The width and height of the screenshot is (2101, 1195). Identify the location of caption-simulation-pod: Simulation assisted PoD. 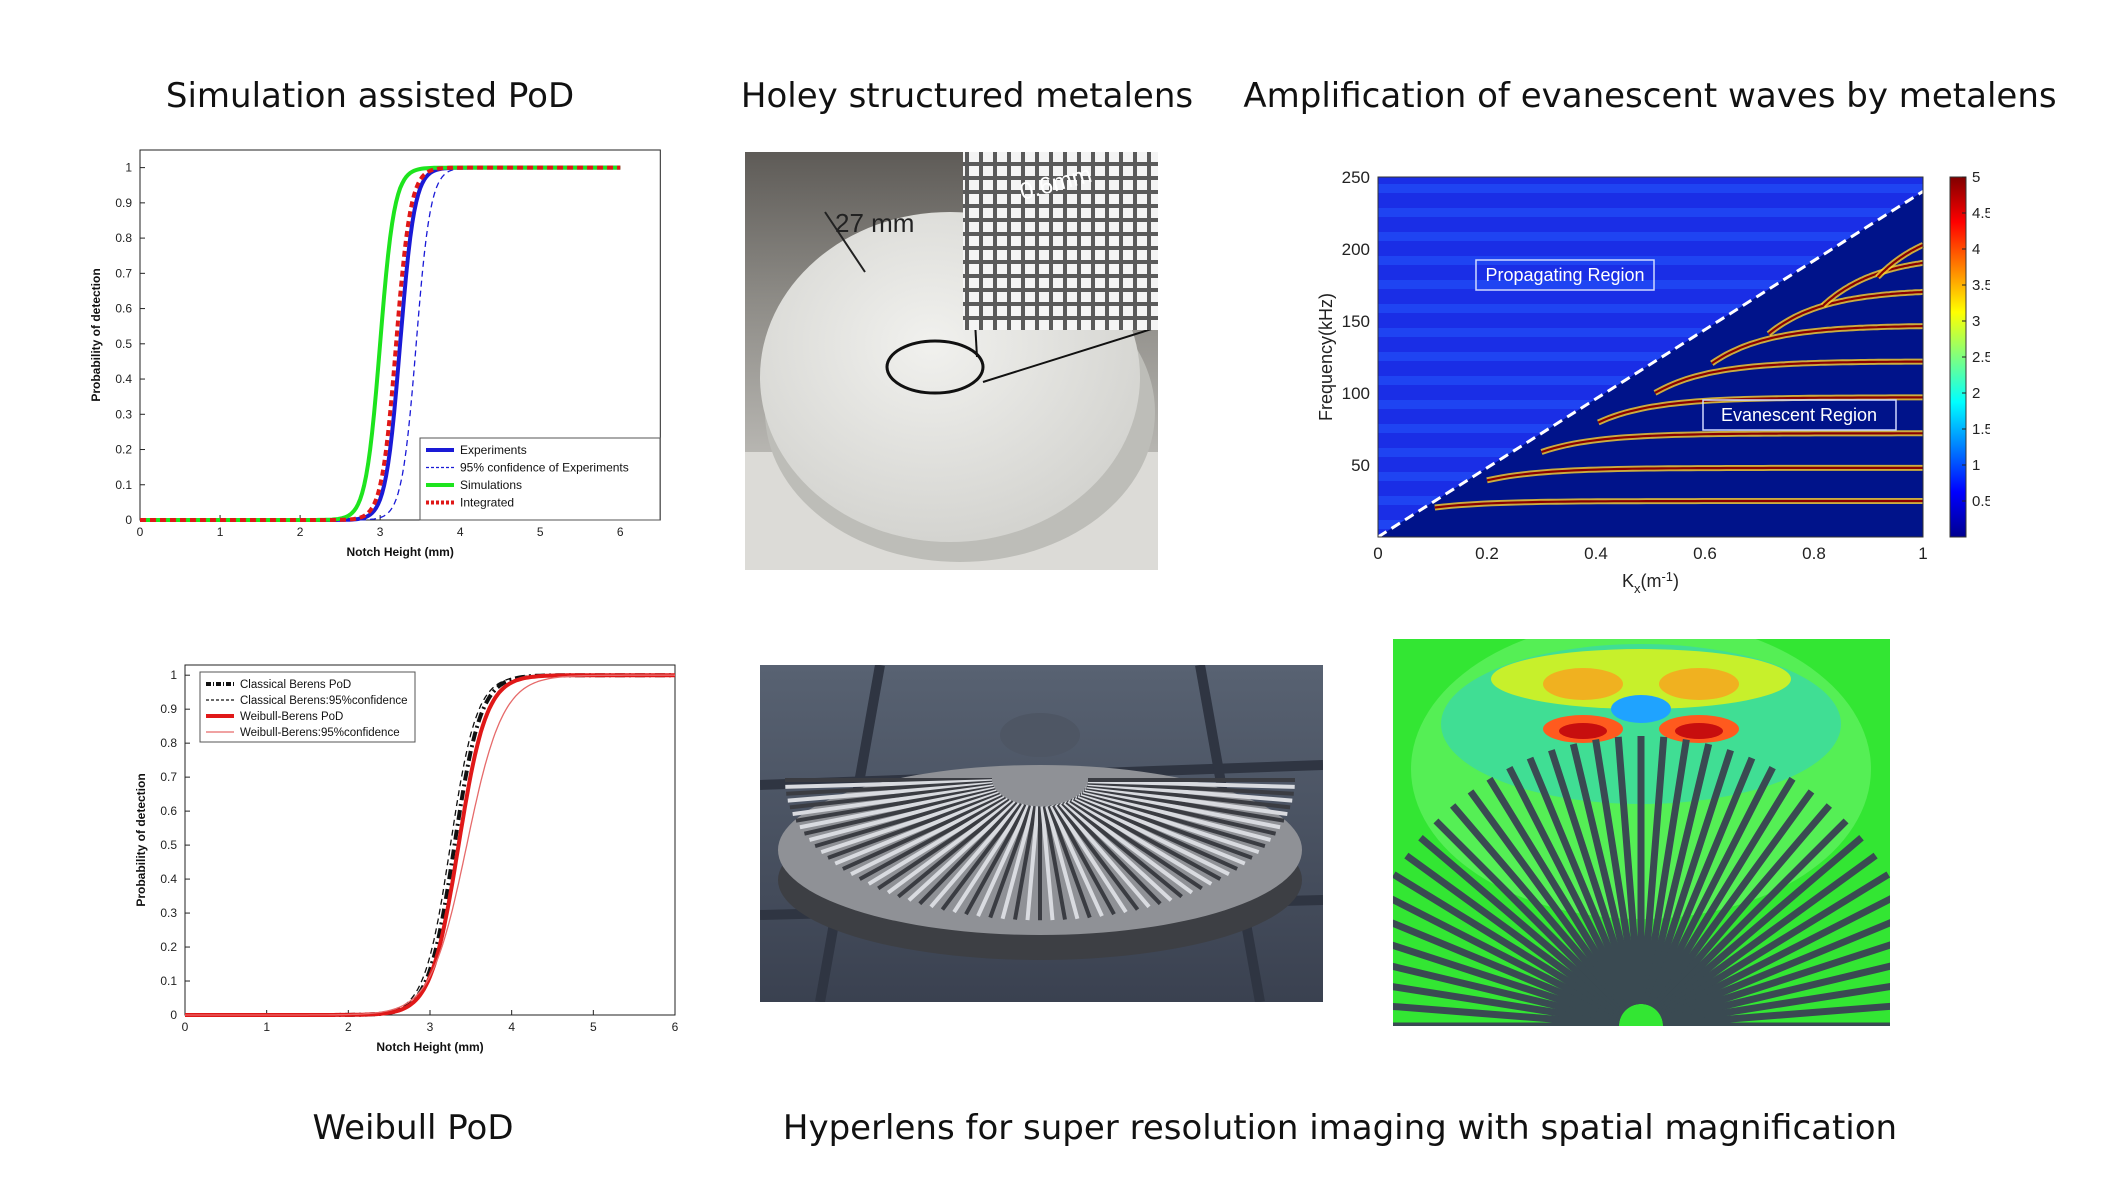
(370, 96).